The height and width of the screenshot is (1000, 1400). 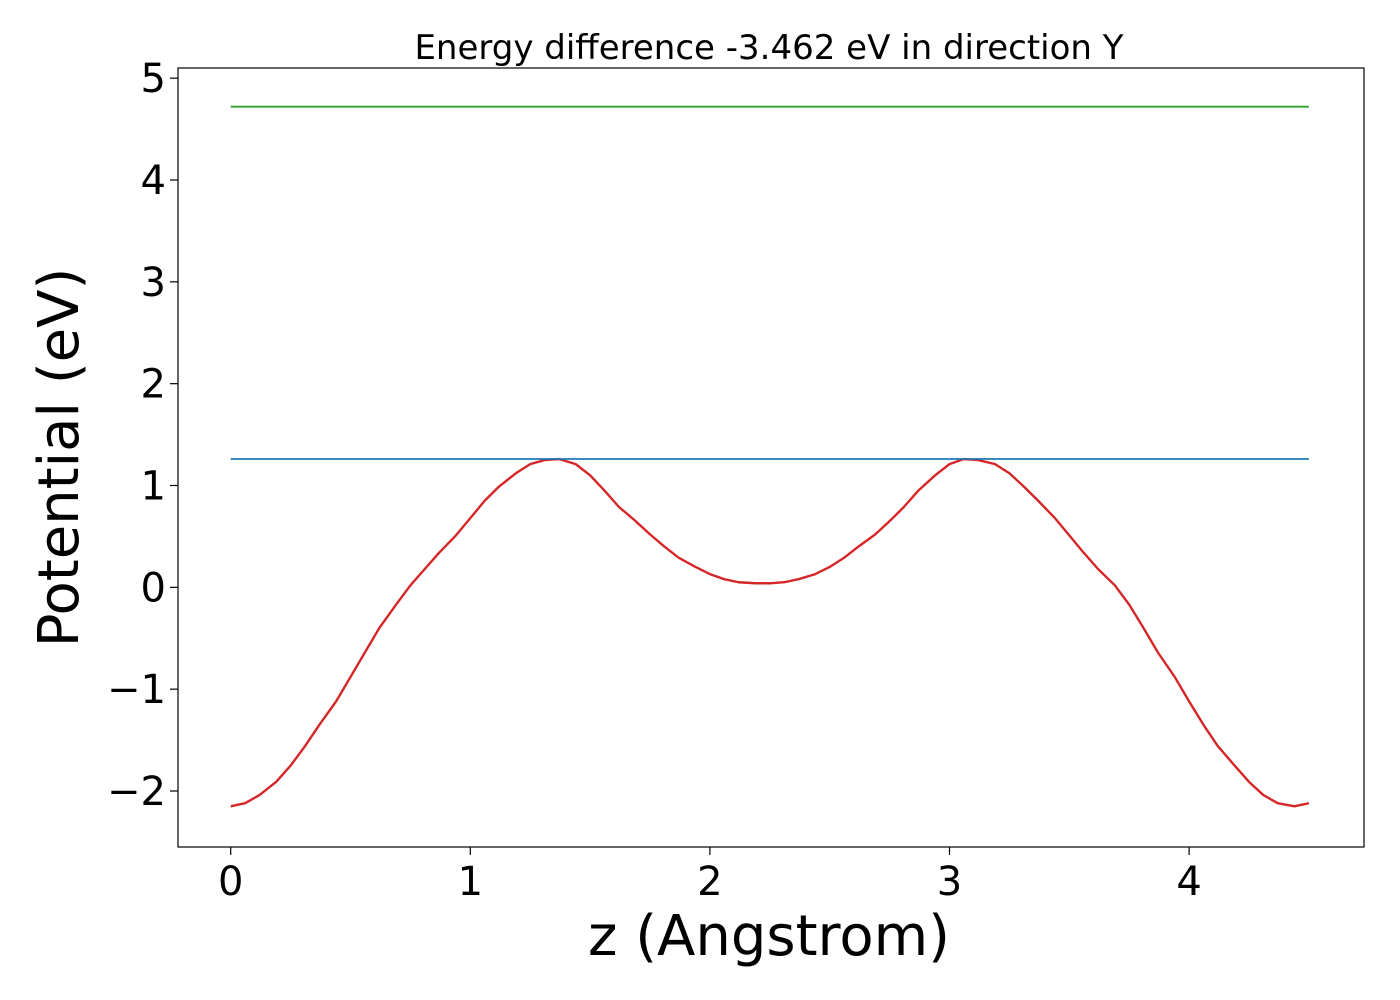 What do you see at coordinates (136, 792) in the screenshot?
I see `y-tick-label: −2` at bounding box center [136, 792].